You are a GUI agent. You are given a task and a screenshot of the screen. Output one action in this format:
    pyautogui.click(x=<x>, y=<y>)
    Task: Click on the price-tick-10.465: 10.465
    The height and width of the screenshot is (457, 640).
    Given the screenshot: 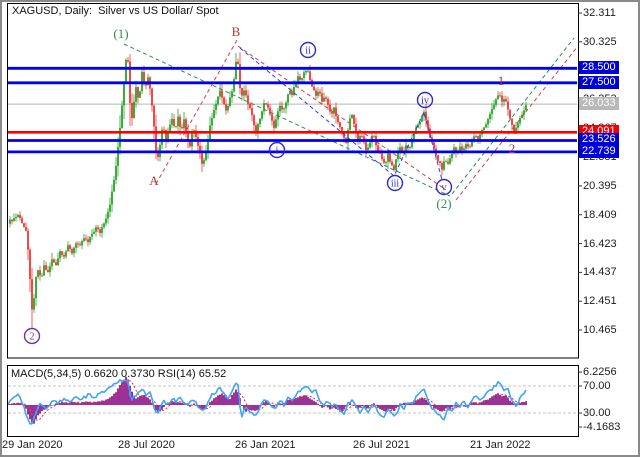 What is the action you would take?
    pyautogui.click(x=600, y=330)
    